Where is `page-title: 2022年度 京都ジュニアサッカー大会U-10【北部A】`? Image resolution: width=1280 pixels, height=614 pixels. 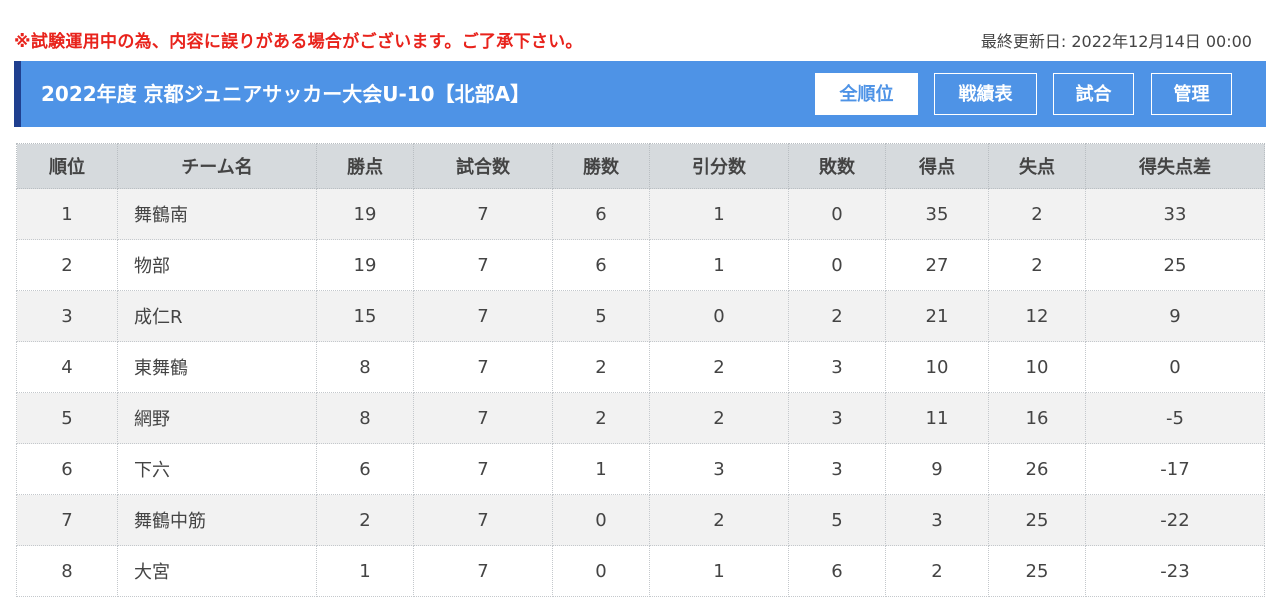 page-title: 2022年度 京都ジュニアサッカー大会U-10【北部A】 is located at coordinates (286, 94).